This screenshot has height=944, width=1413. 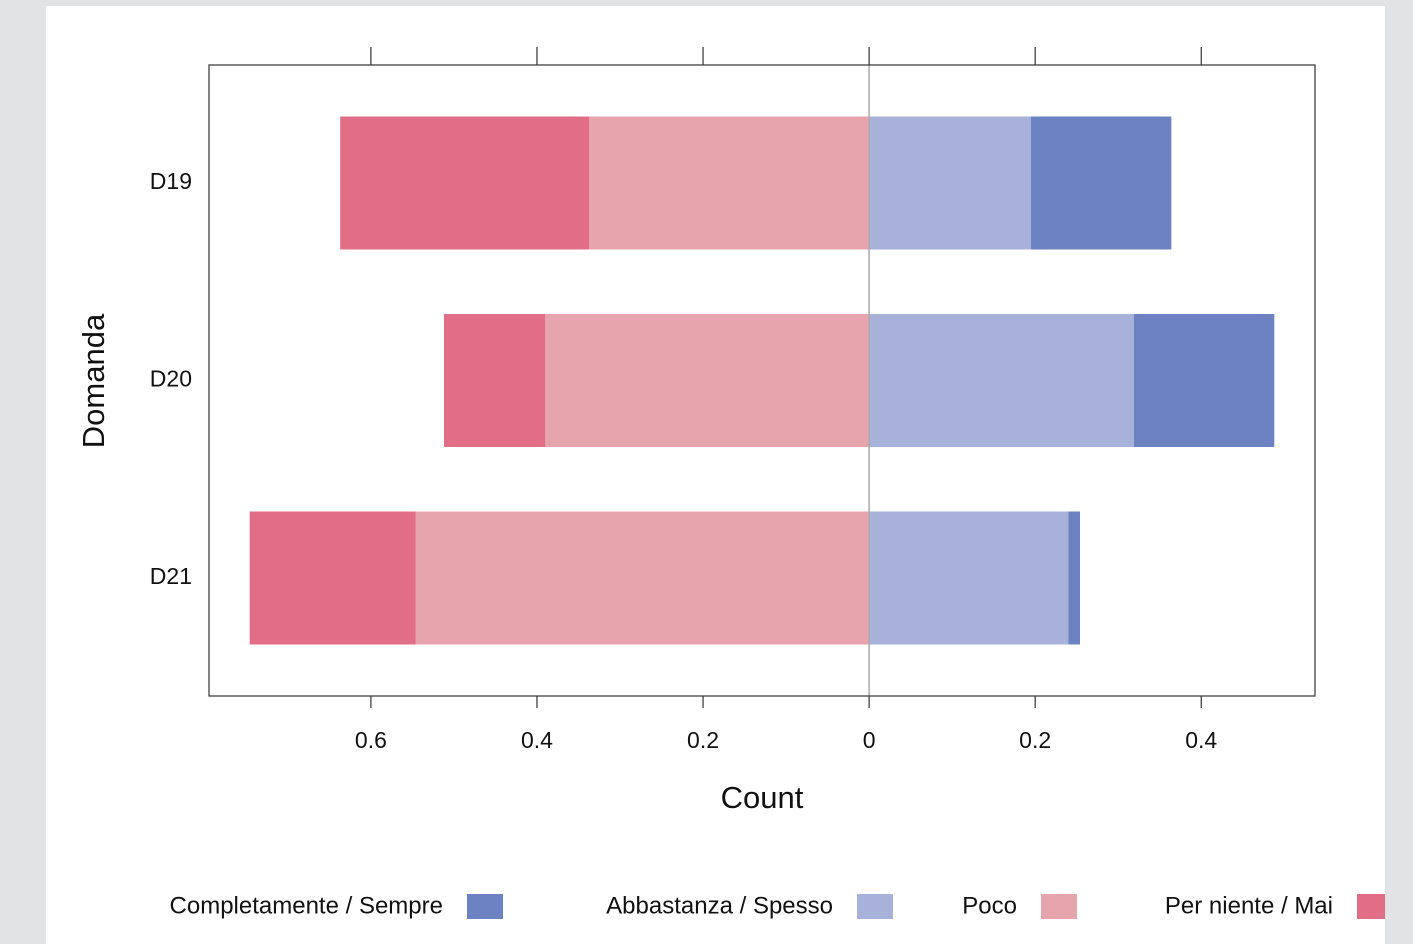 What do you see at coordinates (171, 576) in the screenshot?
I see `y-tick-label: D21` at bounding box center [171, 576].